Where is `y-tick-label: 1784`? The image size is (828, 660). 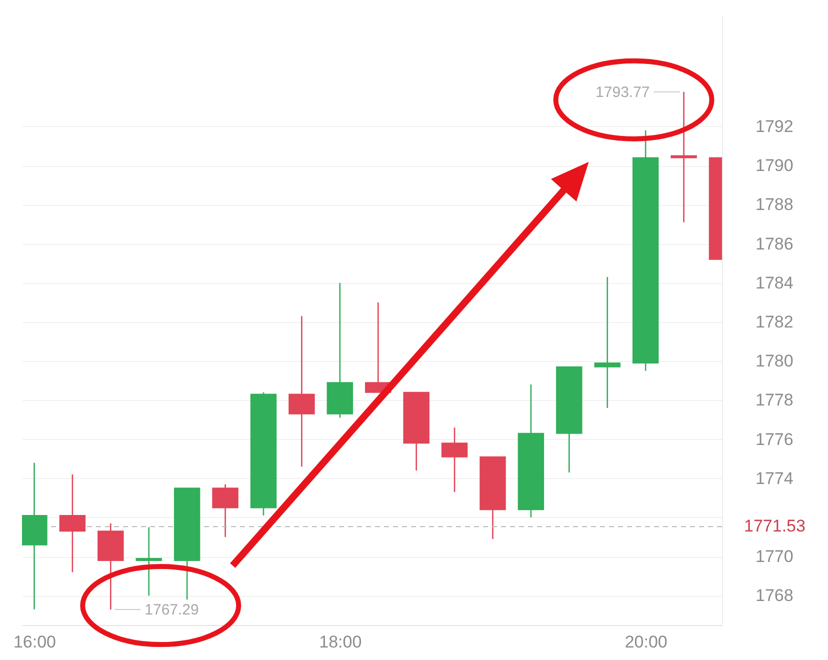
y-tick-label: 1784 is located at coordinates (775, 282).